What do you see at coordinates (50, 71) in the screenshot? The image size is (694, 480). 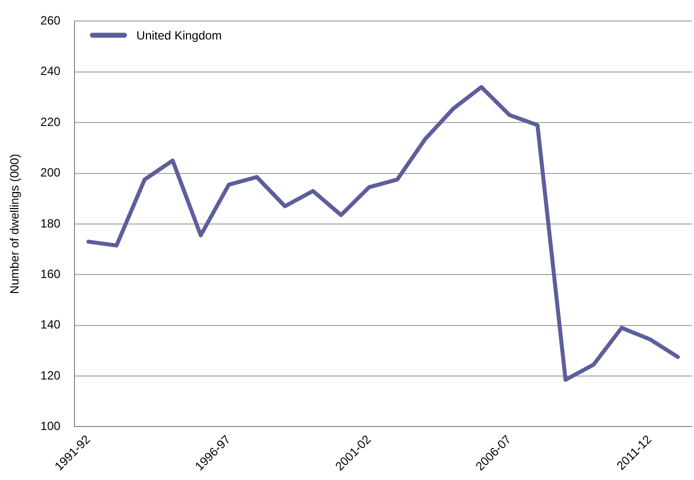 I see `y-tick-label: 240` at bounding box center [50, 71].